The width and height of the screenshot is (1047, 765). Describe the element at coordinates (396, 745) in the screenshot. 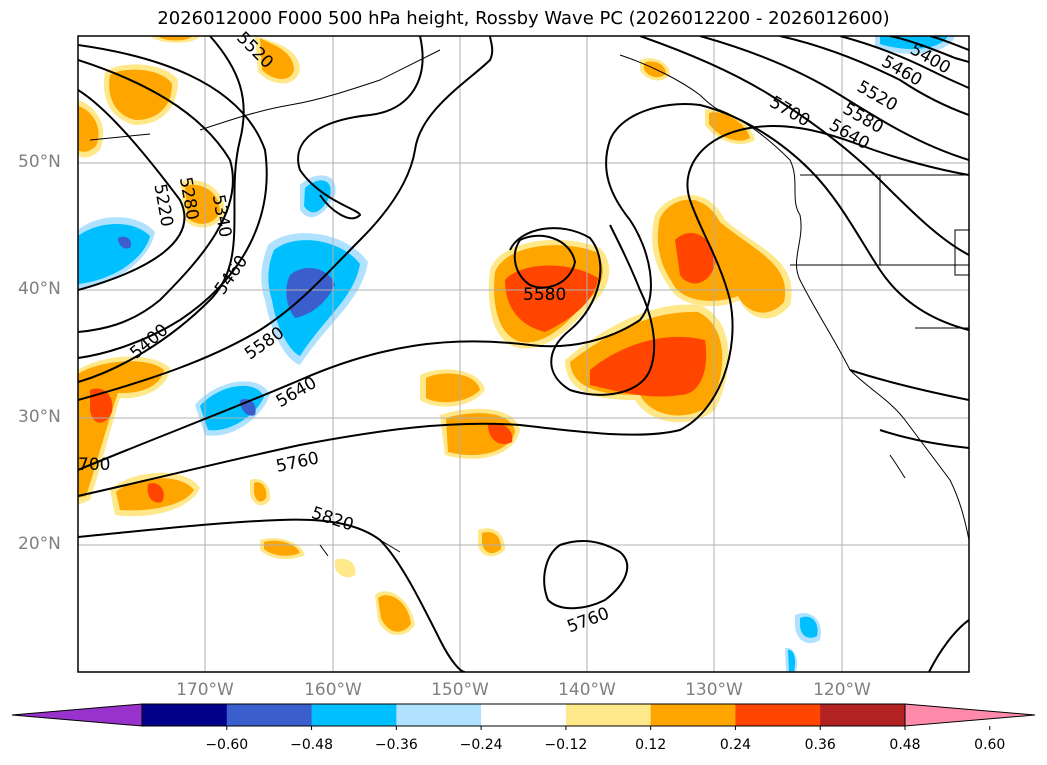

I see `colorbar-tick-label: −0.36` at that location.